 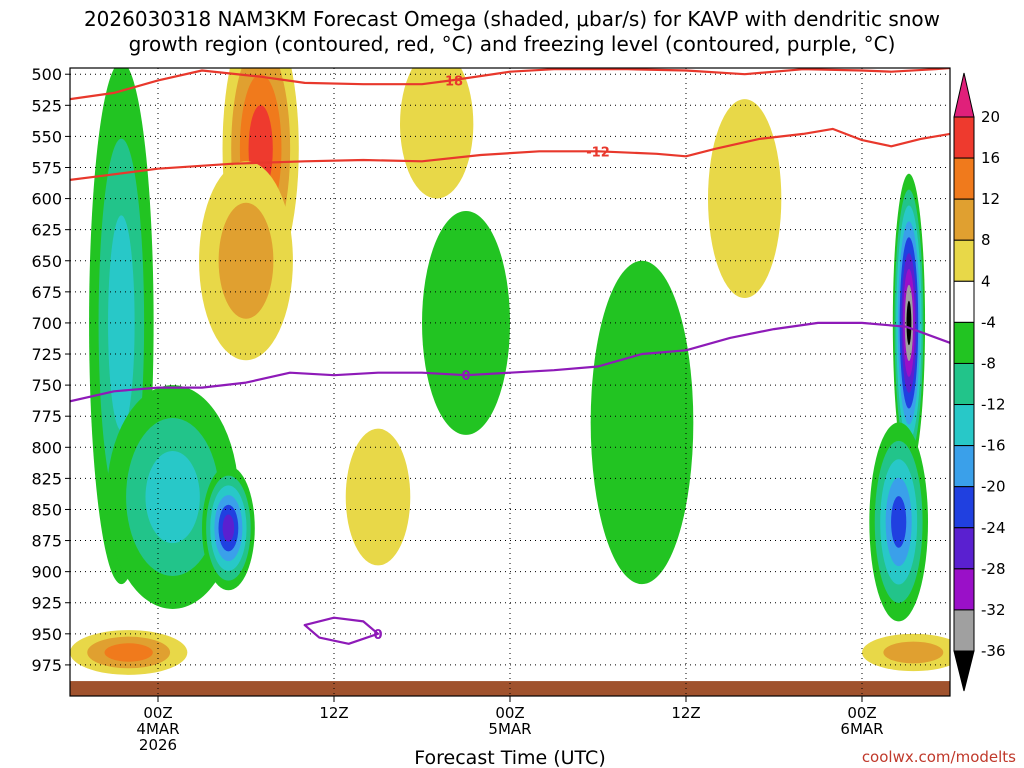 What do you see at coordinates (46, 105) in the screenshot?
I see `y-tick-label: 525` at bounding box center [46, 105].